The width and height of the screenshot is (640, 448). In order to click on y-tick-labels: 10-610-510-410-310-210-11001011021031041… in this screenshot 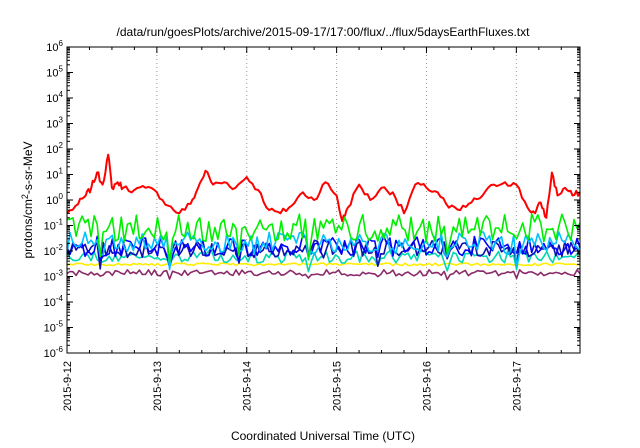, I will do `click(54, 199)`.